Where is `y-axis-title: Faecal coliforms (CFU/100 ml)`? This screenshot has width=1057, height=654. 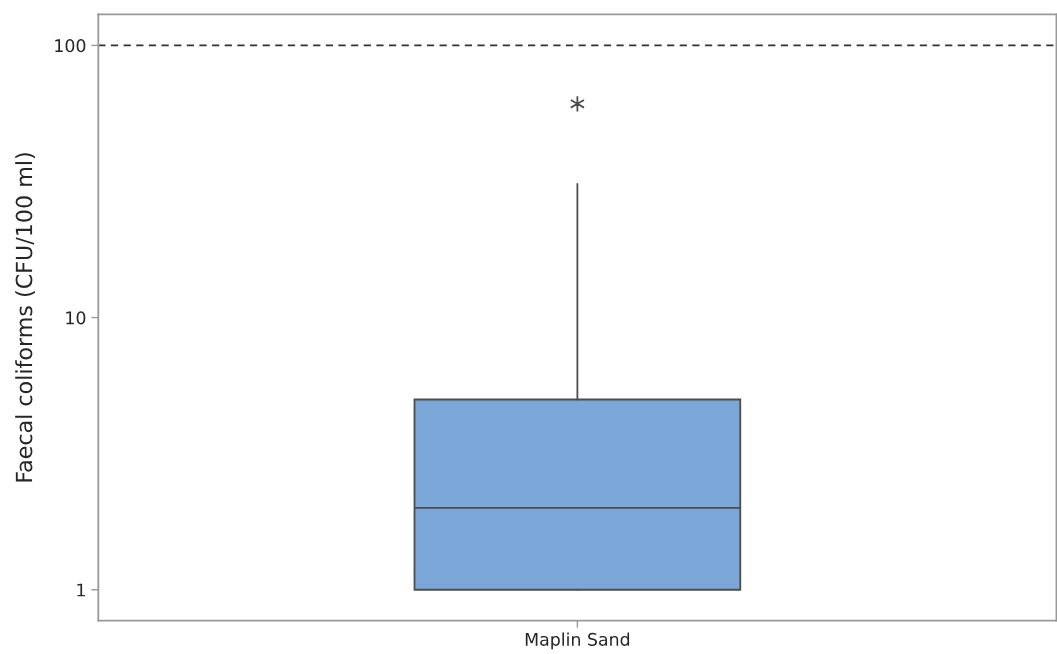
y-axis-title: Faecal coliforms (CFU/100 ml) is located at coordinates (25, 317).